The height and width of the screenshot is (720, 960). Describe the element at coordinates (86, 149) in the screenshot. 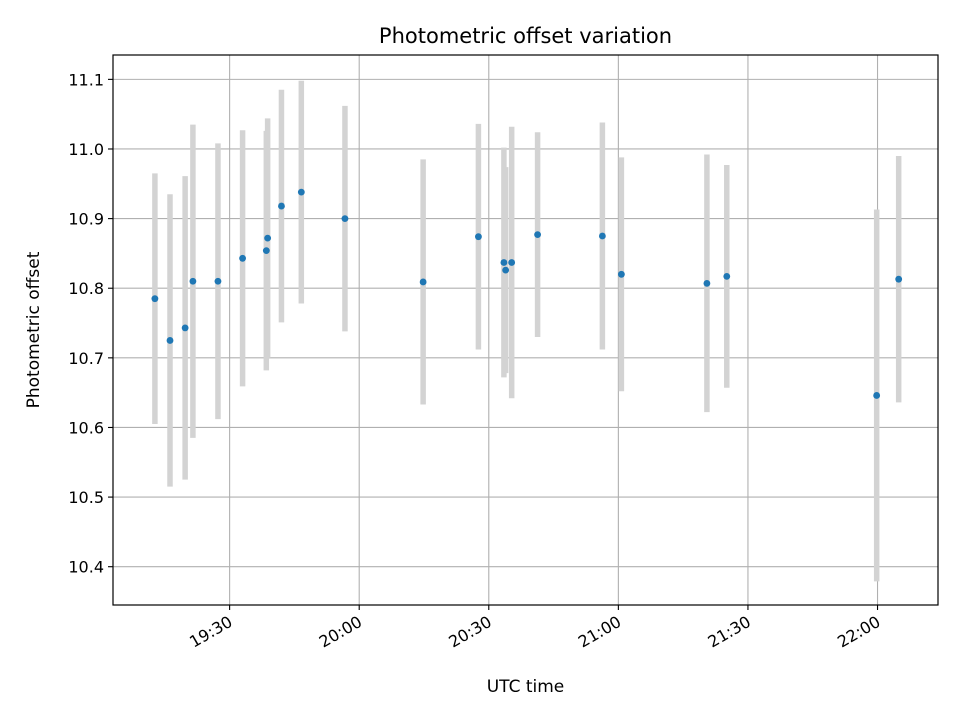

I see `y-tick-label: 11.0` at that location.